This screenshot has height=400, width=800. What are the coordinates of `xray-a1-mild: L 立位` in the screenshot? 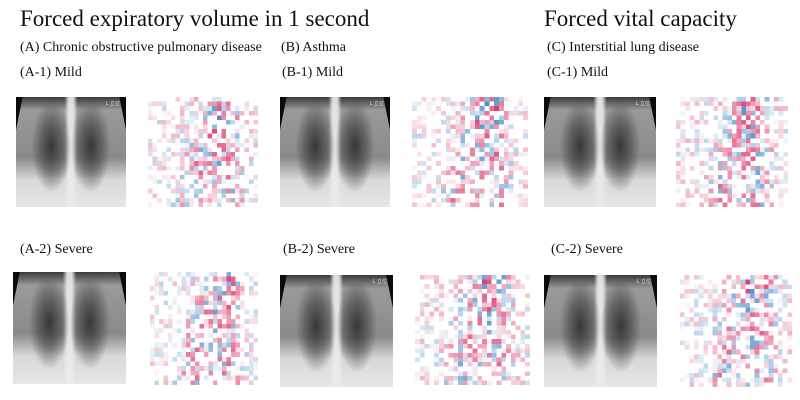 It's located at (71, 152).